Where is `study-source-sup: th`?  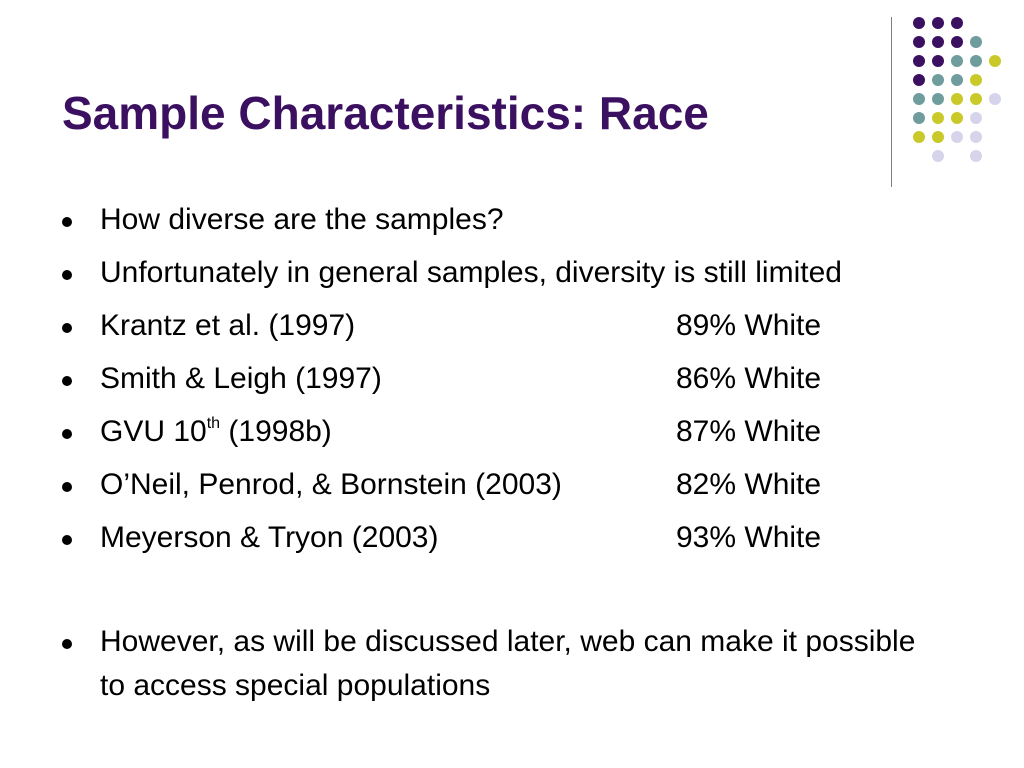 study-source-sup: th is located at coordinates (213, 423).